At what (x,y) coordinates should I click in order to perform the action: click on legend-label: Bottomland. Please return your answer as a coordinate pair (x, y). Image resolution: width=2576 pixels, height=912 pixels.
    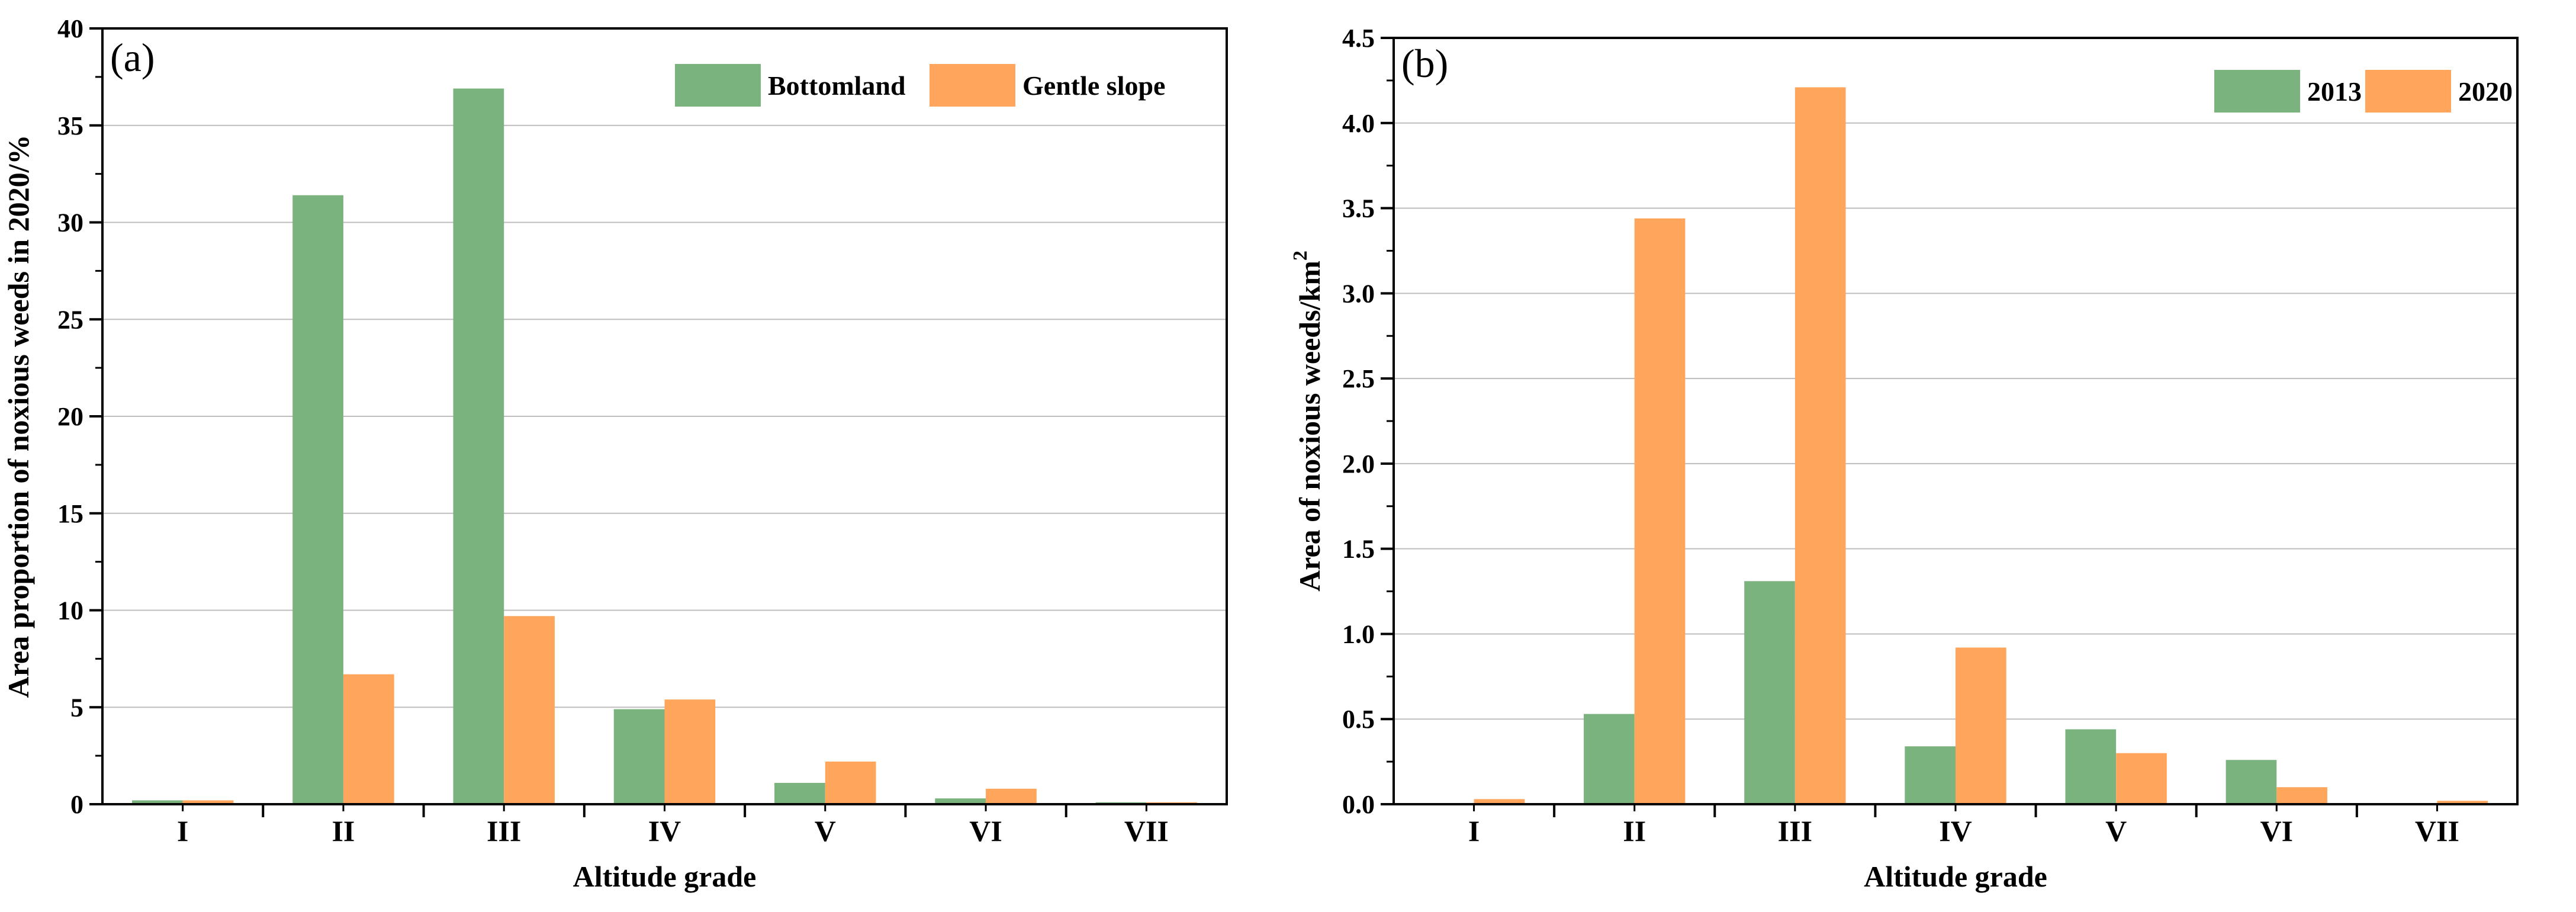
    Looking at the image, I should click on (837, 85).